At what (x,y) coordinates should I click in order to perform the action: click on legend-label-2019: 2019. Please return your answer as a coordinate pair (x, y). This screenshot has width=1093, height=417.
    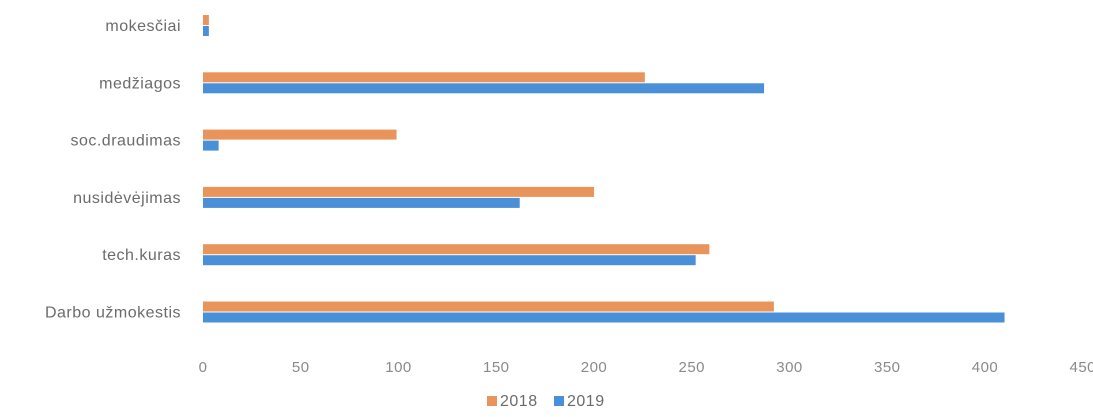
    Looking at the image, I should click on (586, 401).